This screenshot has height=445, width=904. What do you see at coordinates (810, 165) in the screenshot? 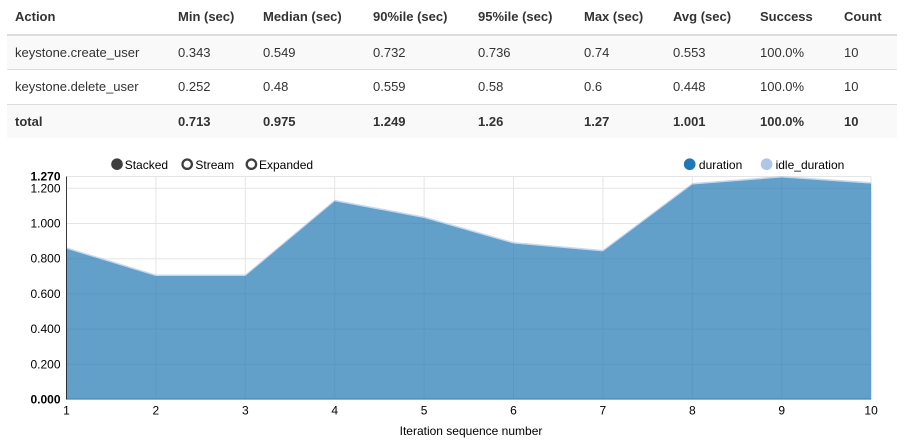
I see `svg-text: idle_duration` at bounding box center [810, 165].